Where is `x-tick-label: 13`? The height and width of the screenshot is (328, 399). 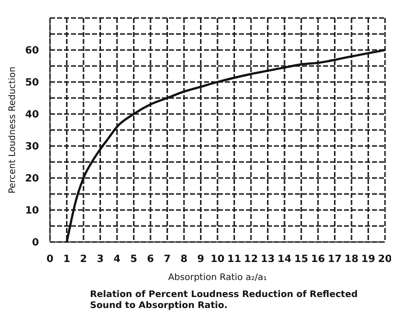
x-tick-label: 13 is located at coordinates (267, 259).